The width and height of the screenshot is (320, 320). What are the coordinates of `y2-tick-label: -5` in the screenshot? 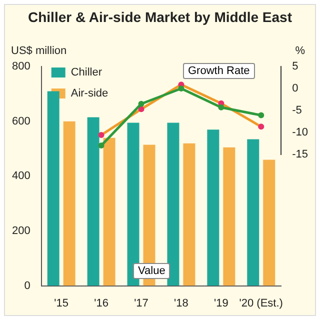 It's located at (297, 110).